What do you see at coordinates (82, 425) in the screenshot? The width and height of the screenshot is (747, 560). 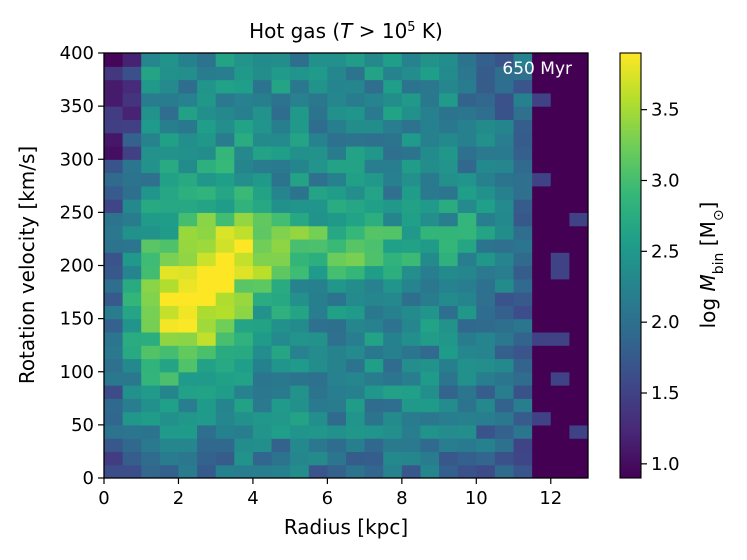 I see `y-tick-label: 50` at bounding box center [82, 425].